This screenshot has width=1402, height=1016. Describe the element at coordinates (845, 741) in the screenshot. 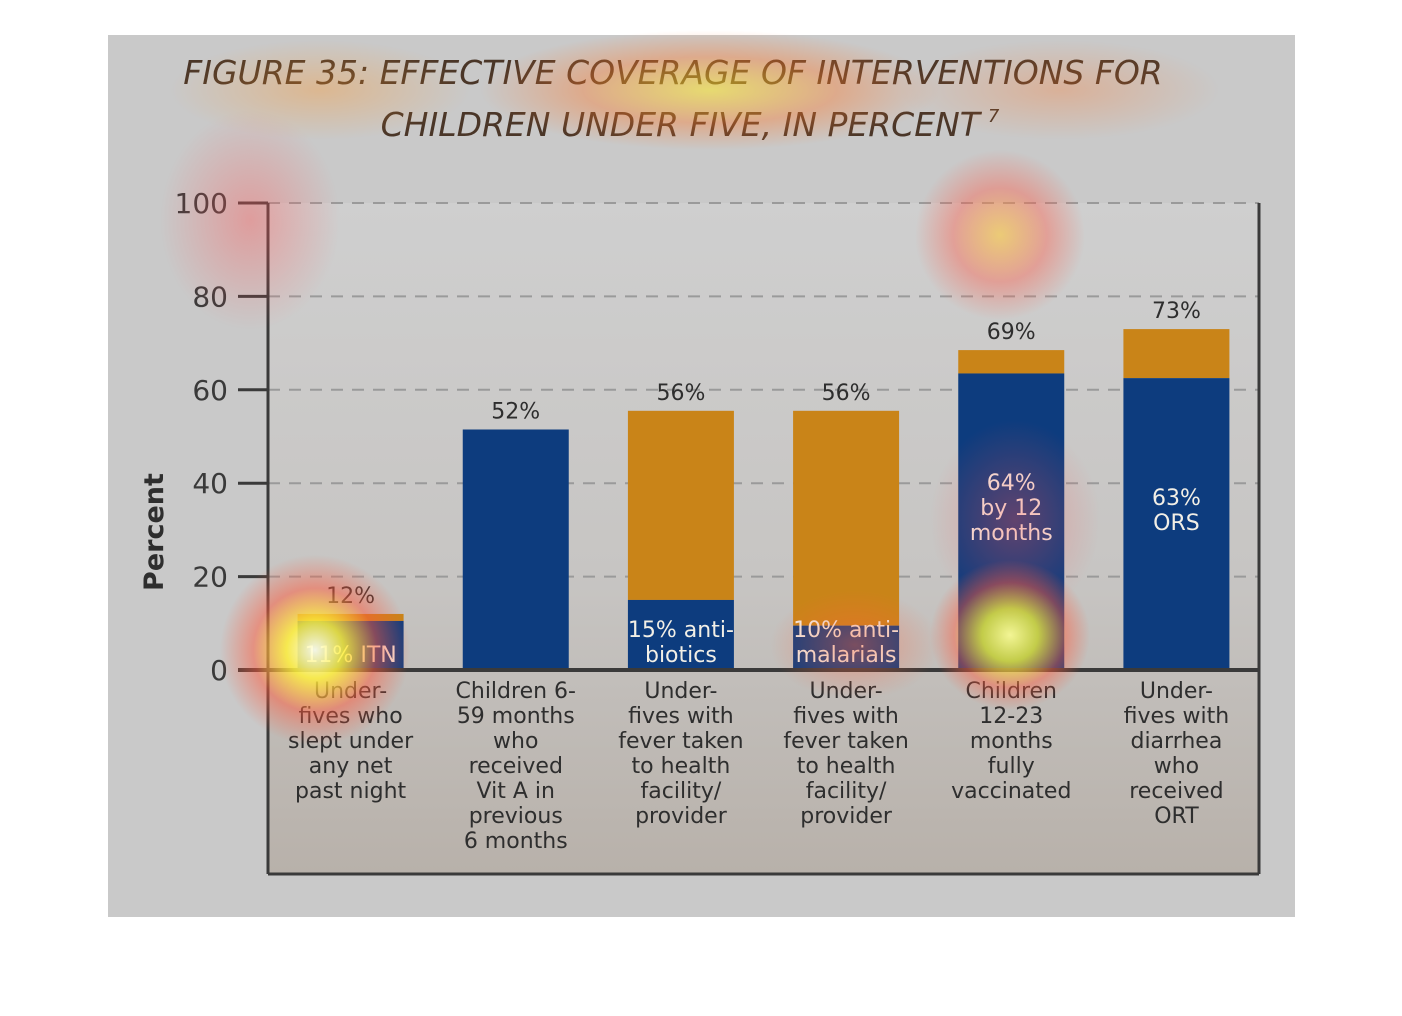

I see `category-label-4-line-3: fever taken` at that location.